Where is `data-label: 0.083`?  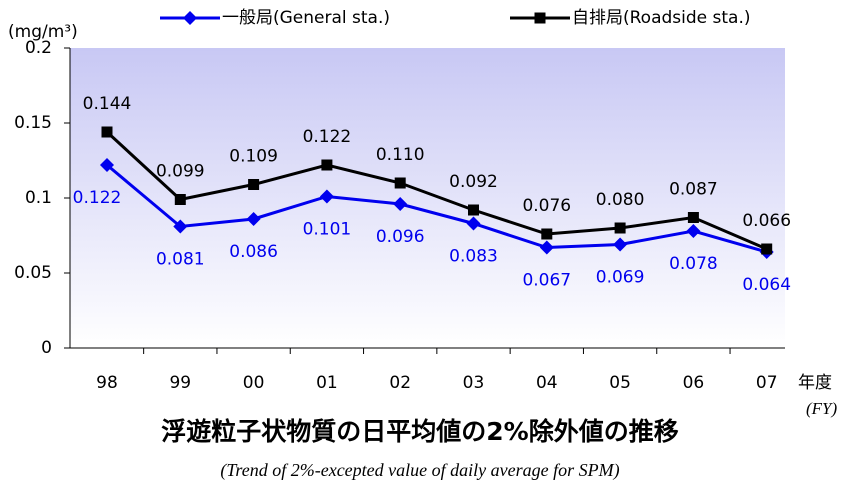
data-label: 0.083 is located at coordinates (473, 257).